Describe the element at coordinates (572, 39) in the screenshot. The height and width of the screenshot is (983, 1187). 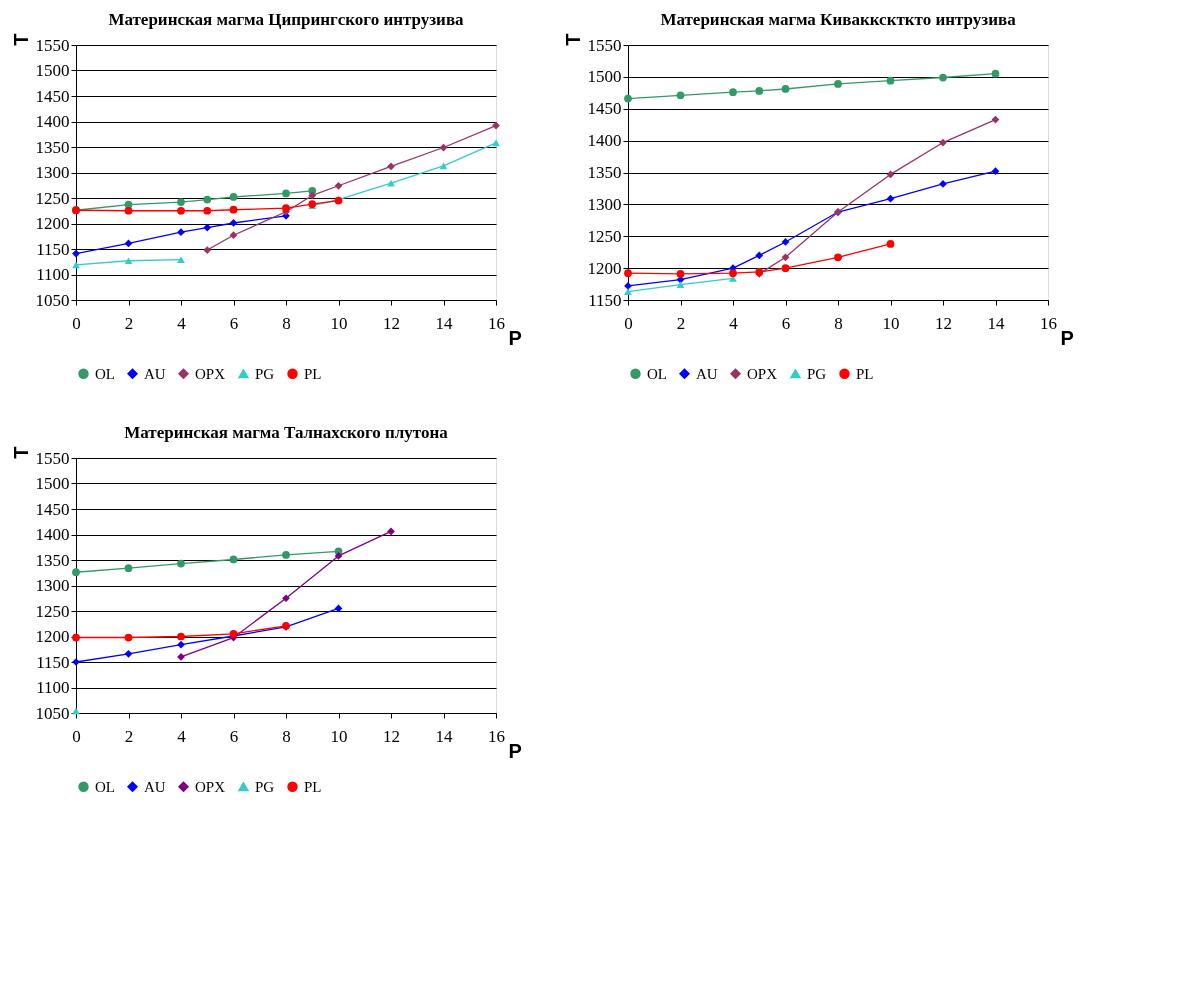
I see `y-axis-title: T` at that location.